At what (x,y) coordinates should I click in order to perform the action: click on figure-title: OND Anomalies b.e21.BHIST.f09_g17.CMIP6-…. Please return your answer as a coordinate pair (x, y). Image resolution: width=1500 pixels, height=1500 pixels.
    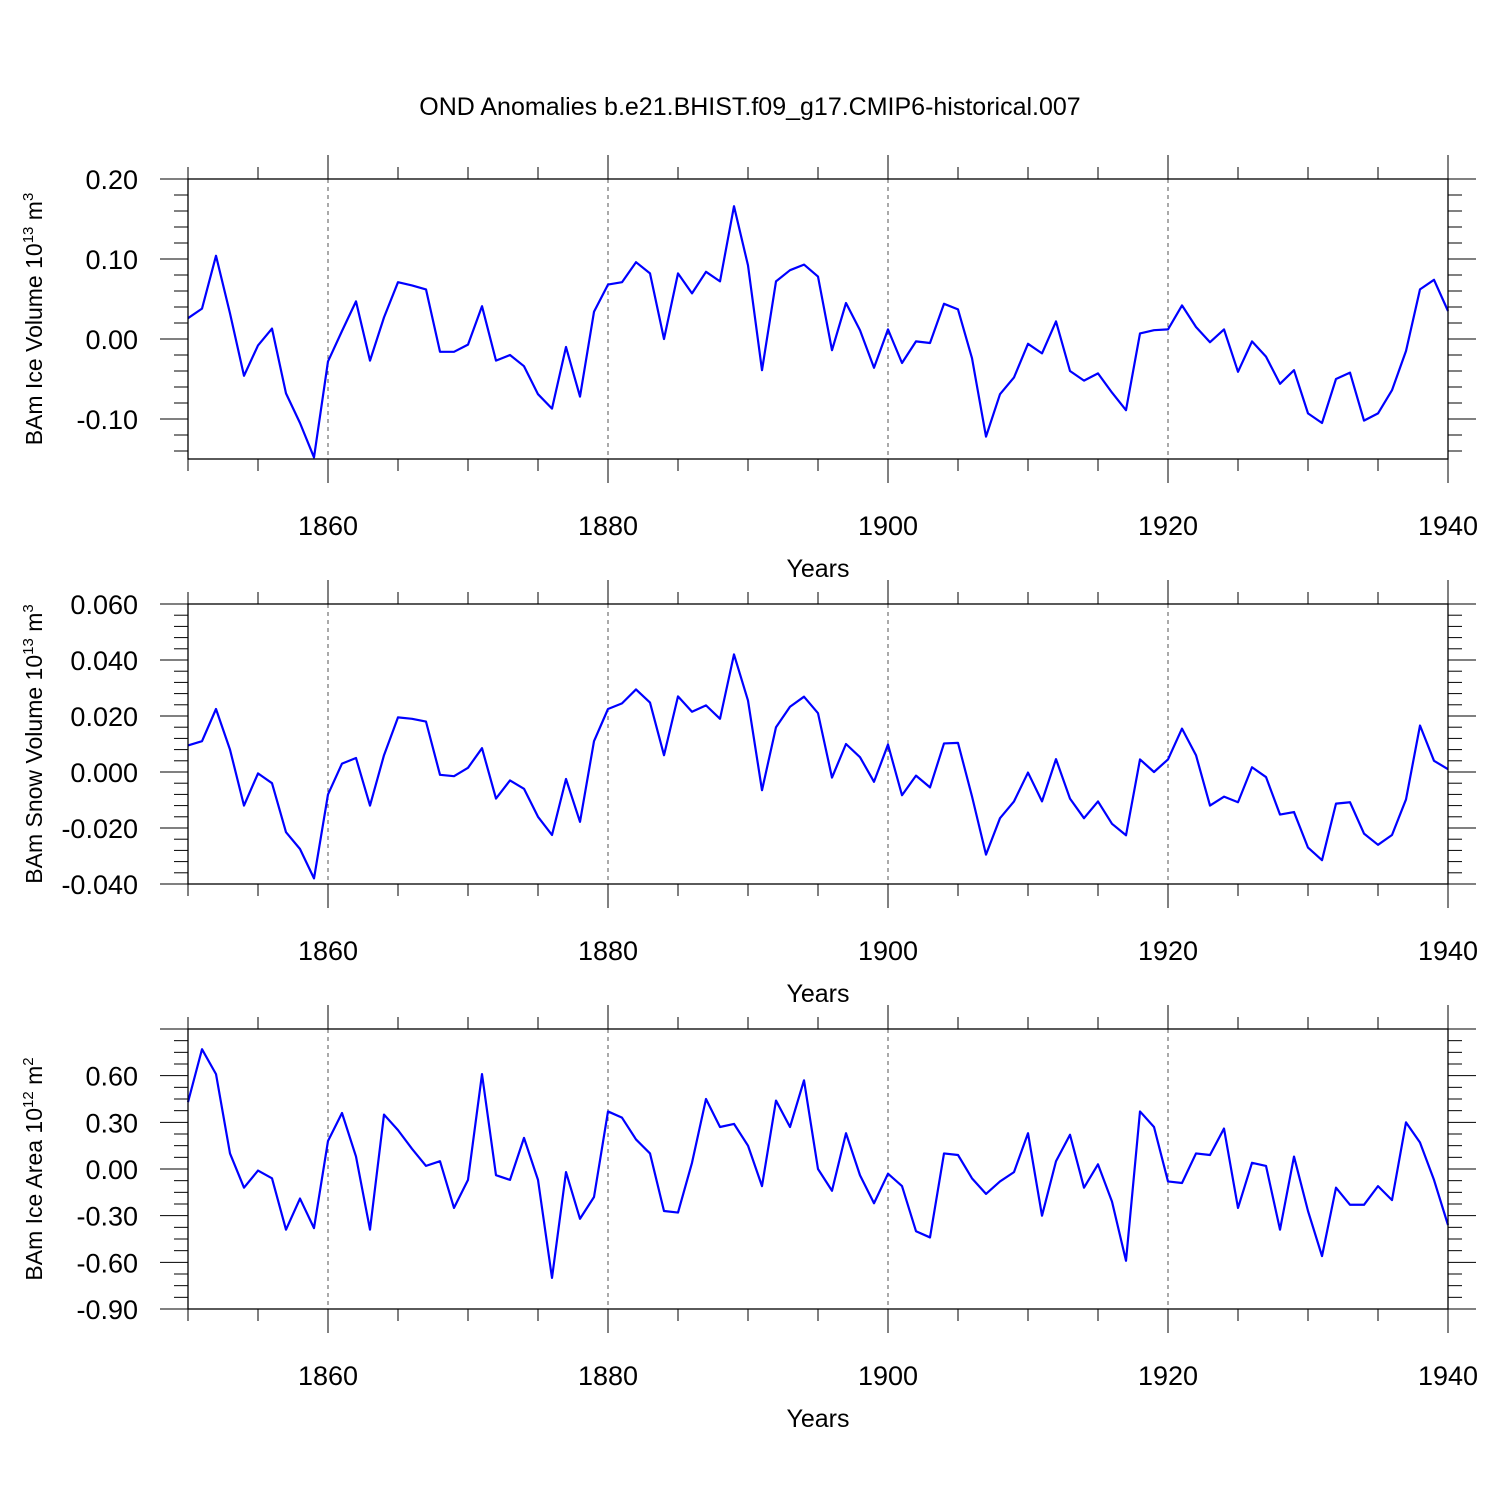
    Looking at the image, I should click on (749, 107).